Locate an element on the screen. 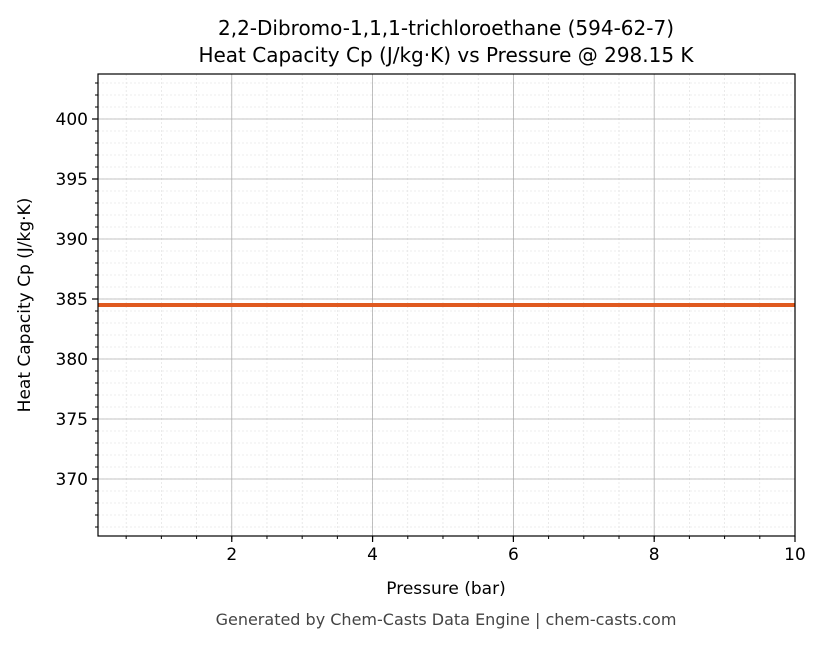 The image size is (823, 648). y-axis-label: Heat Capacity Cp (J/kg·K) is located at coordinates (25, 305).